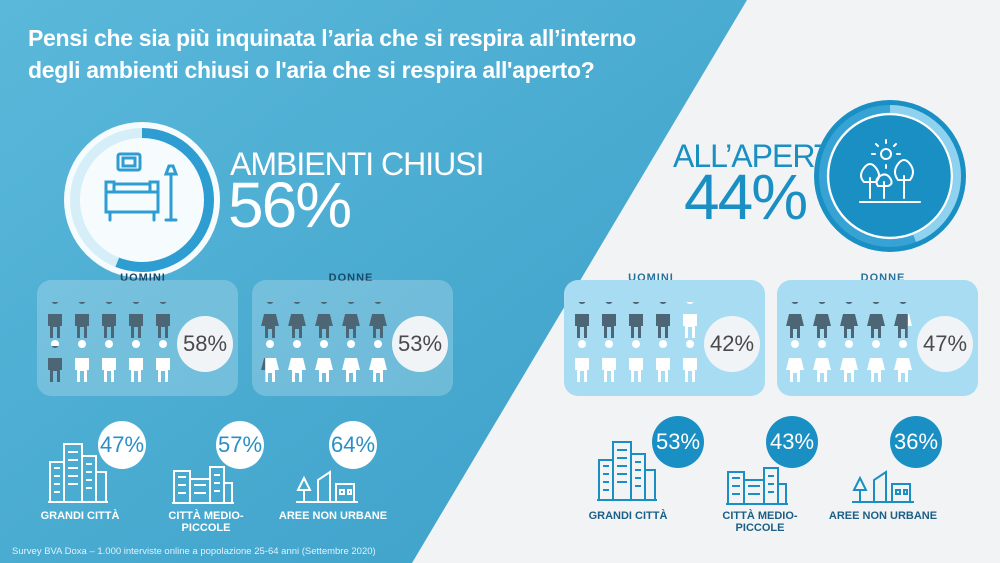 The height and width of the screenshot is (563, 1000). I want to click on left-citta-medio-label: CITTÀ MEDIO-PICCOLE, so click(206, 522).